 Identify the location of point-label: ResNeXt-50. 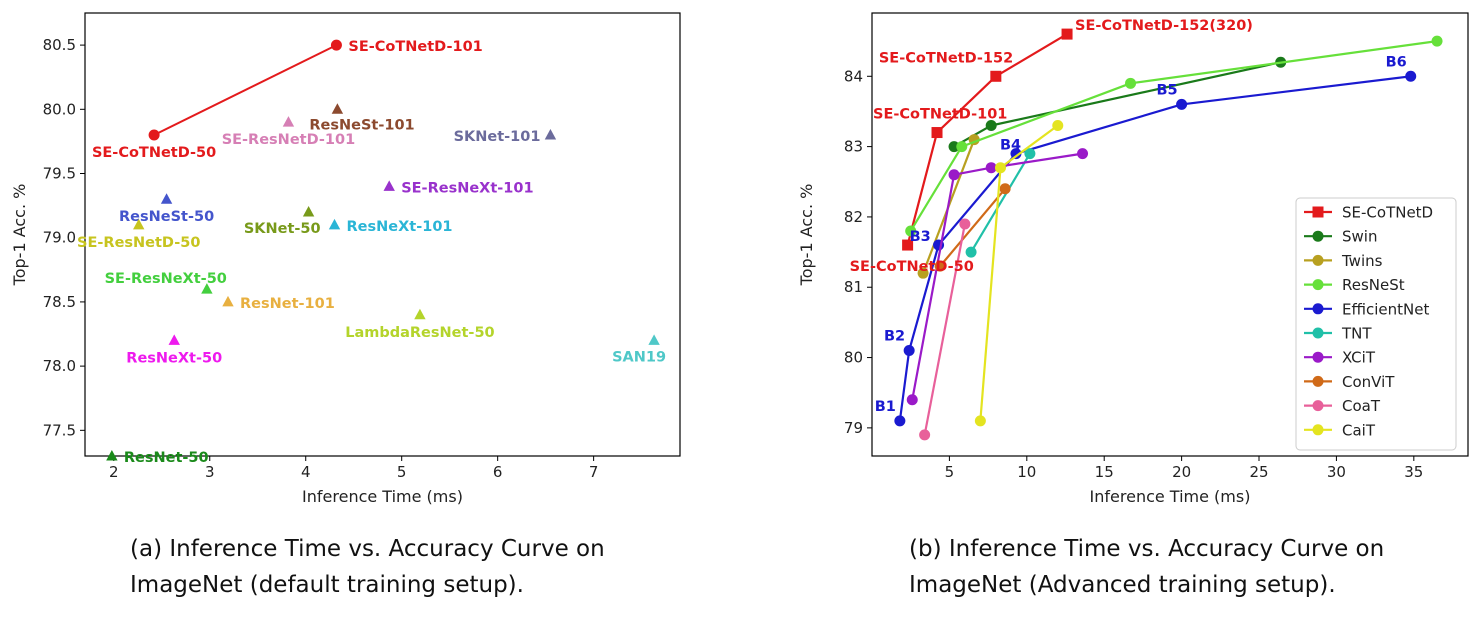
(174, 358).